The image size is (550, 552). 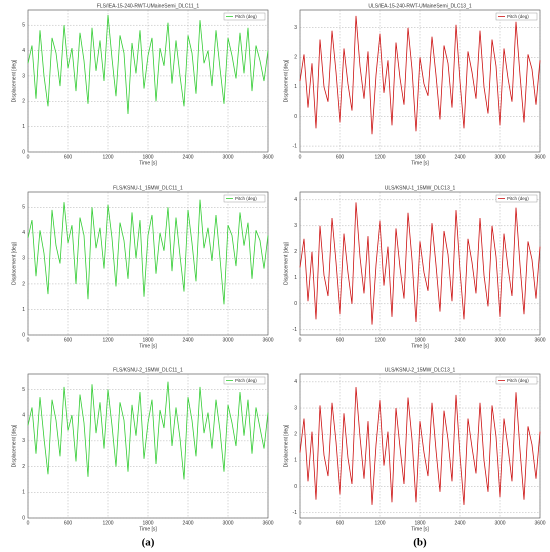 What do you see at coordinates (148, 188) in the screenshot?
I see `chart-title: FLS/KSNU-1_15MW_DLC11_1` at bounding box center [148, 188].